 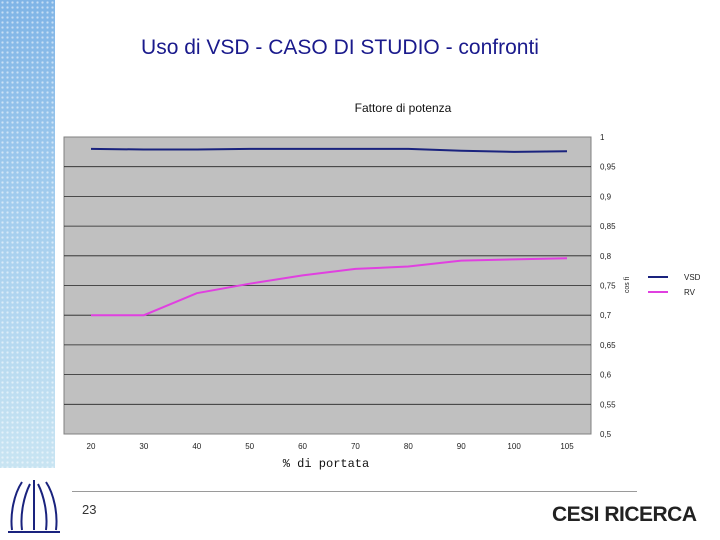 What do you see at coordinates (606, 434) in the screenshot?
I see `y-tick-label: 0,5` at bounding box center [606, 434].